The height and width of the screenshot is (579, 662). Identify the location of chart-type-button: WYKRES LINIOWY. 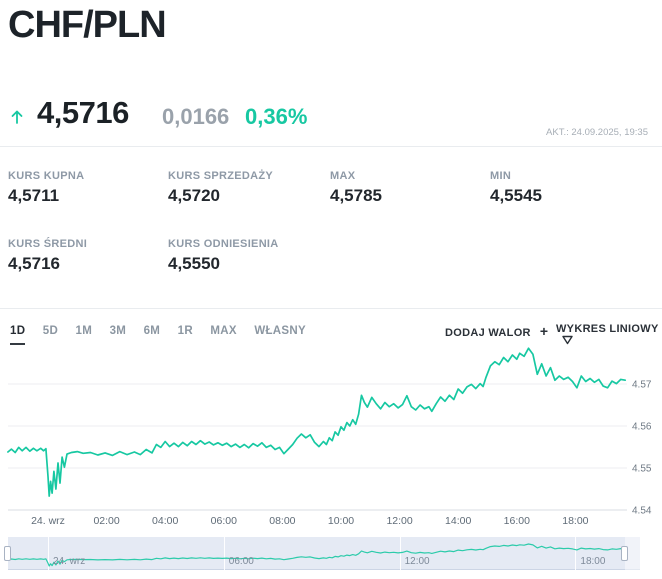
(609, 335).